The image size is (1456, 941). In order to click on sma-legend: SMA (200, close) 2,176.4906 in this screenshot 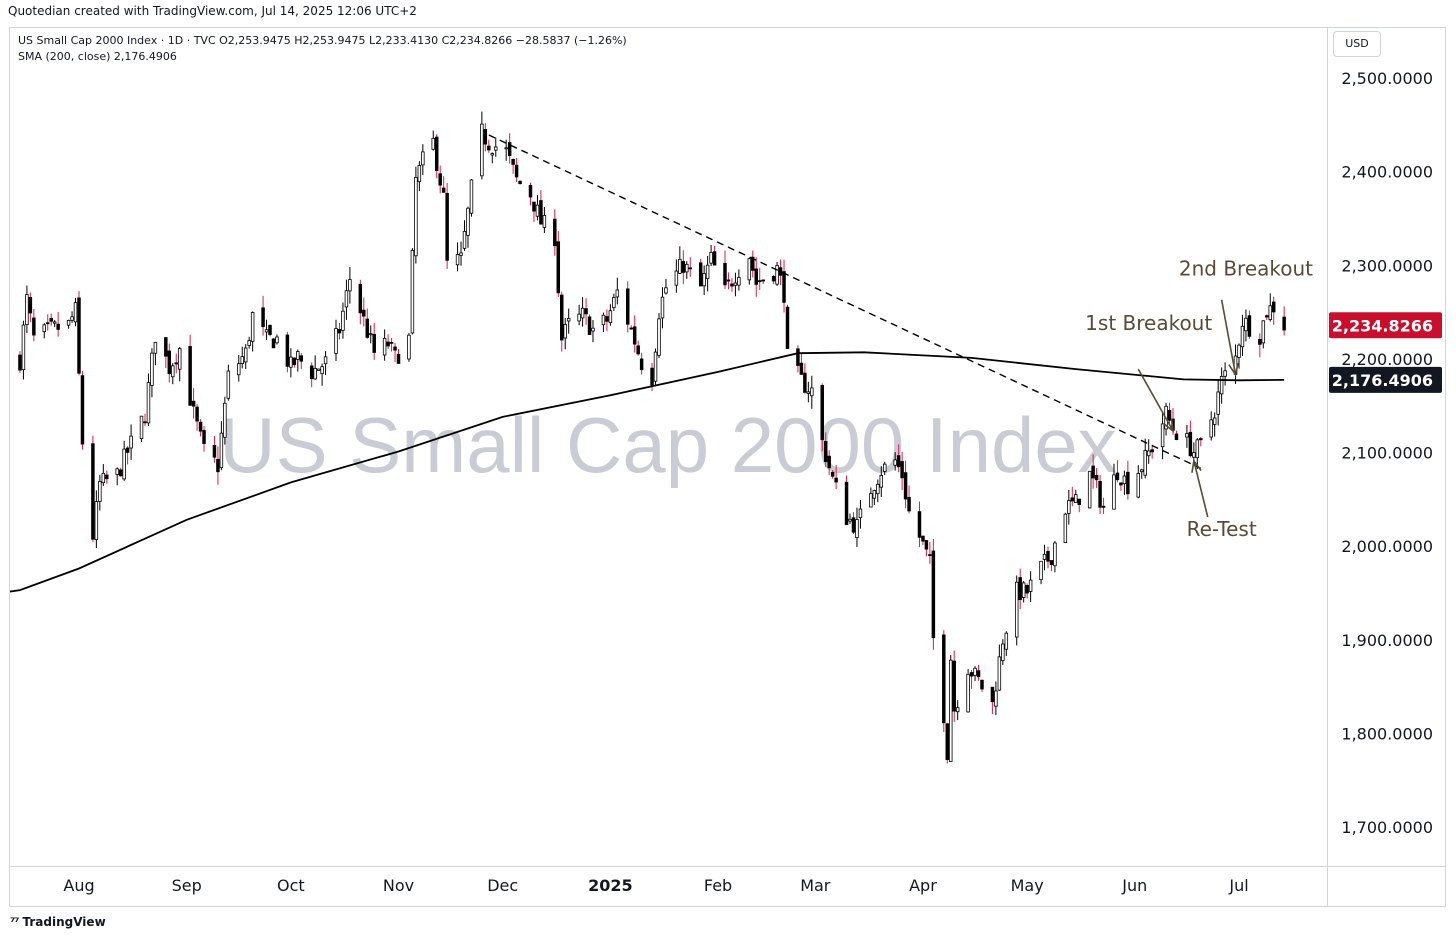, I will do `click(97, 56)`.